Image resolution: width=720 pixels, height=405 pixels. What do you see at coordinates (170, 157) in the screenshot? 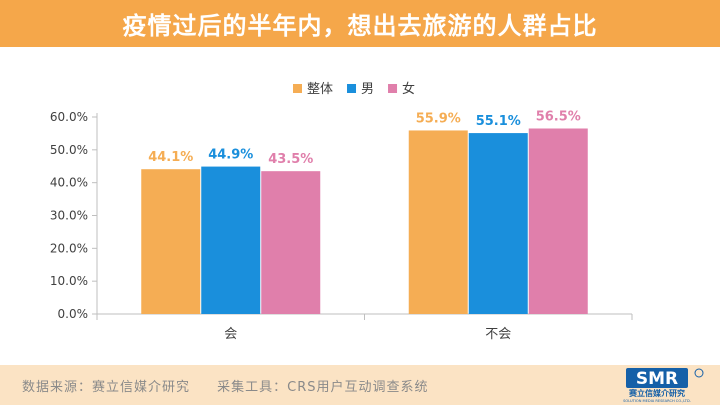
I see `data-label: 44.1%` at bounding box center [170, 157].